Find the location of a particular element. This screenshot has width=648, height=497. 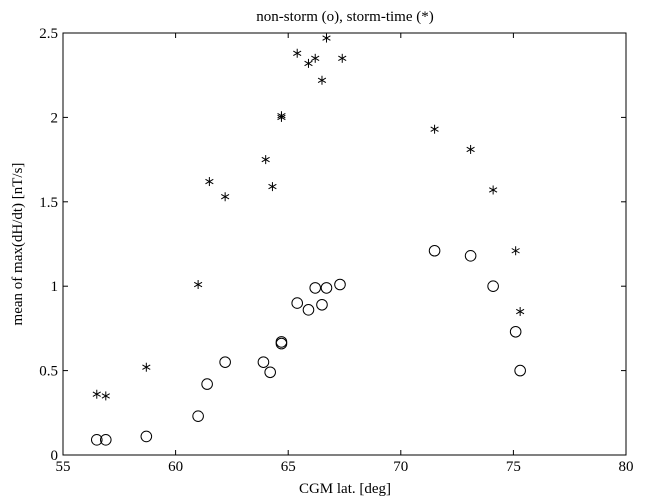

y-tick-label: 0 is located at coordinates (55, 456).